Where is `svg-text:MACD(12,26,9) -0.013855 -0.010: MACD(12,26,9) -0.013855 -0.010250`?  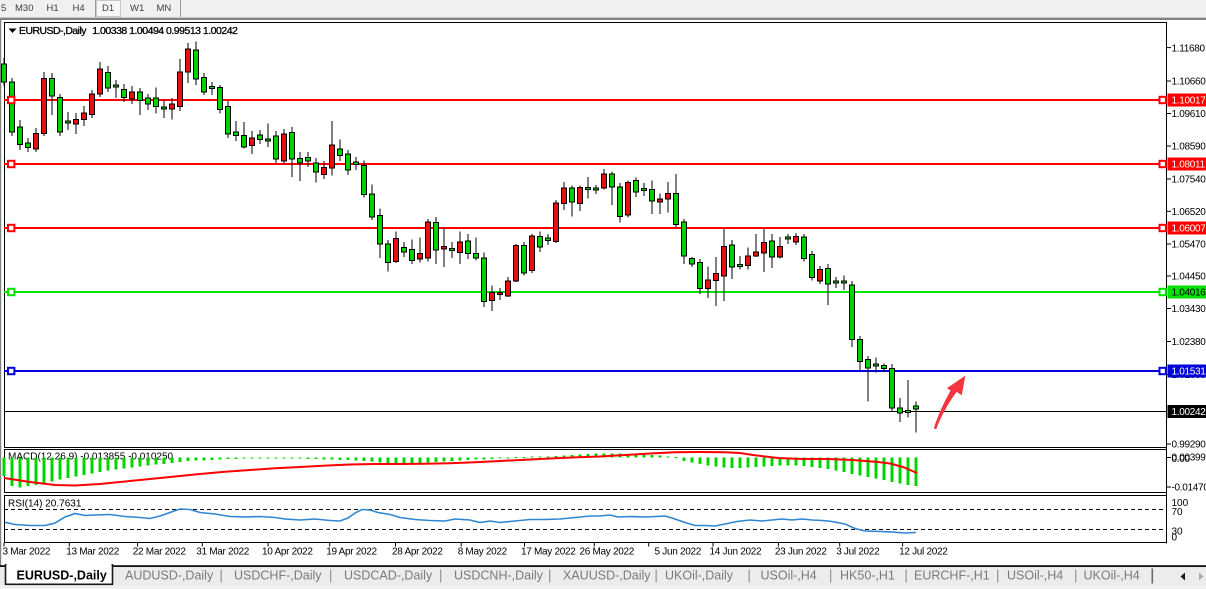 svg-text:MACD(12,26,9) -0.013855 -0.010: MACD(12,26,9) -0.013855 -0.010250 is located at coordinates (91, 457).